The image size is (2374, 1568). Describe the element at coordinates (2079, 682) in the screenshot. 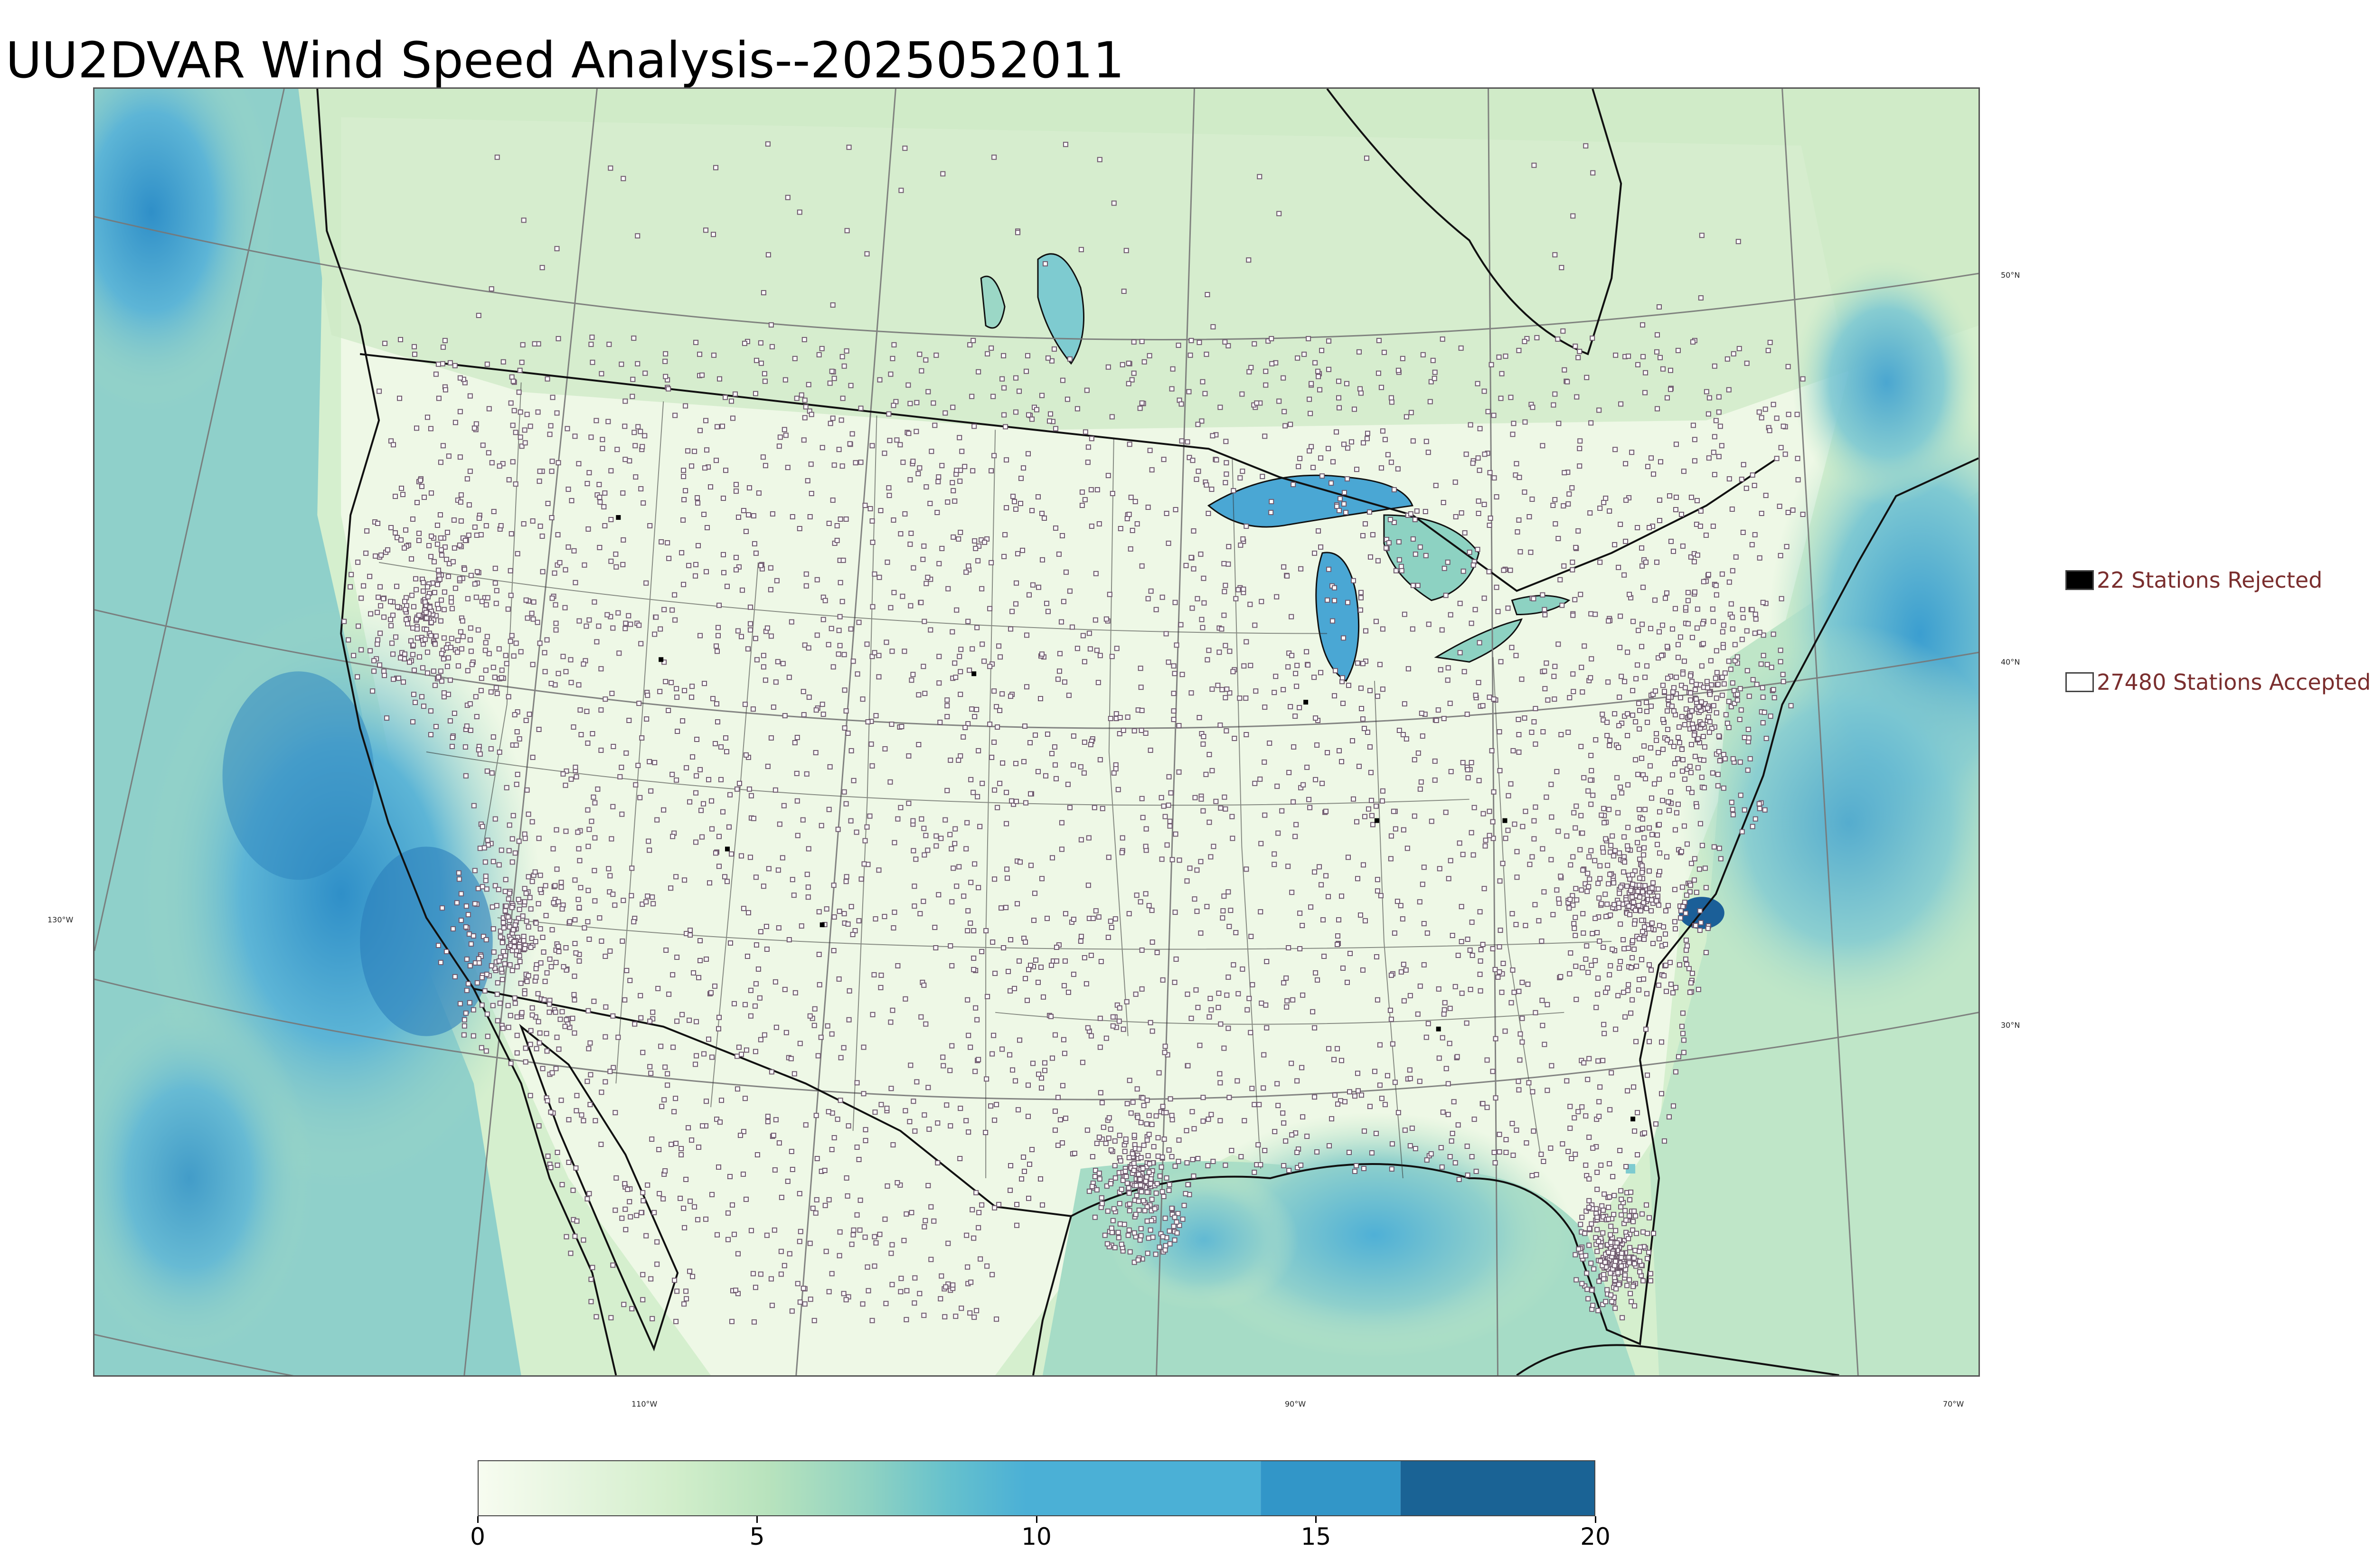

I see `accepted-swatch` at that location.